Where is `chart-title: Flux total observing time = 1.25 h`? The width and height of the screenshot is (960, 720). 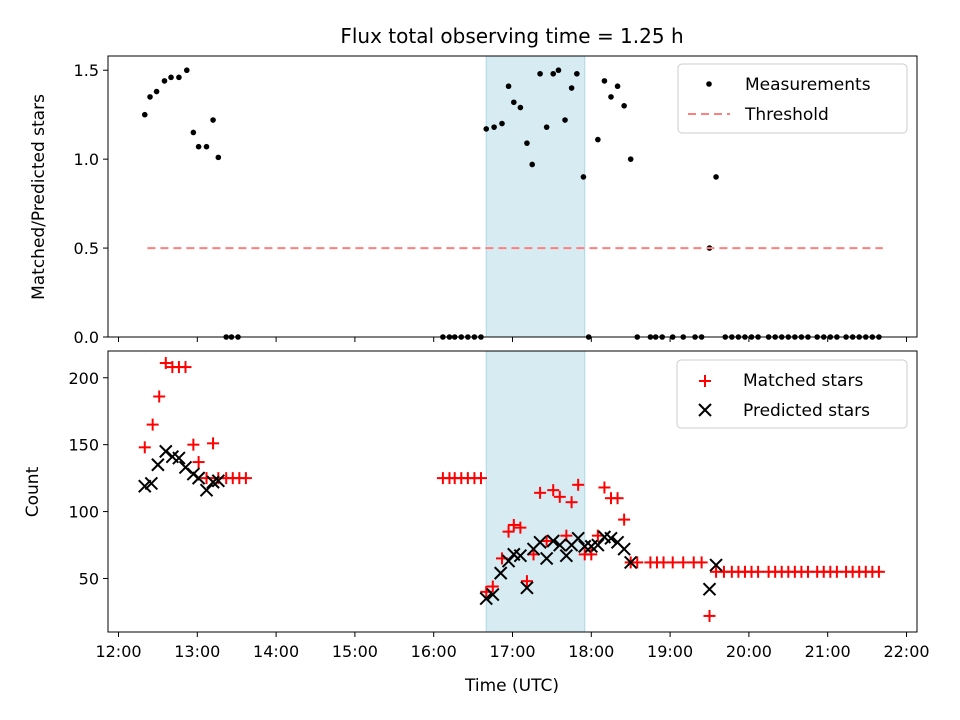
chart-title: Flux total observing time = 1.25 h is located at coordinates (511, 36).